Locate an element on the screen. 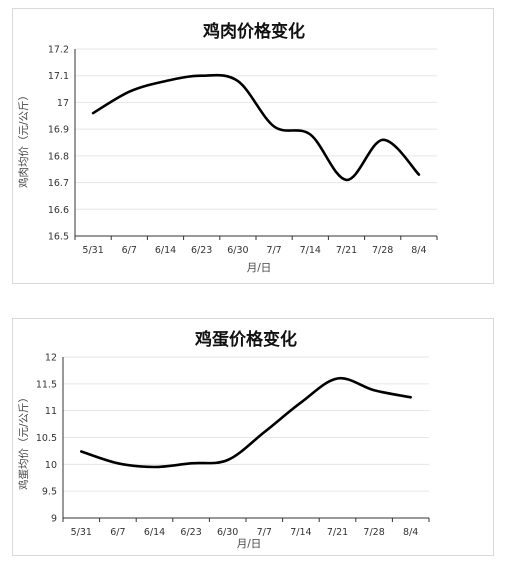 This screenshot has height=564, width=509. y-tick-label: 16.9 is located at coordinates (58, 130).